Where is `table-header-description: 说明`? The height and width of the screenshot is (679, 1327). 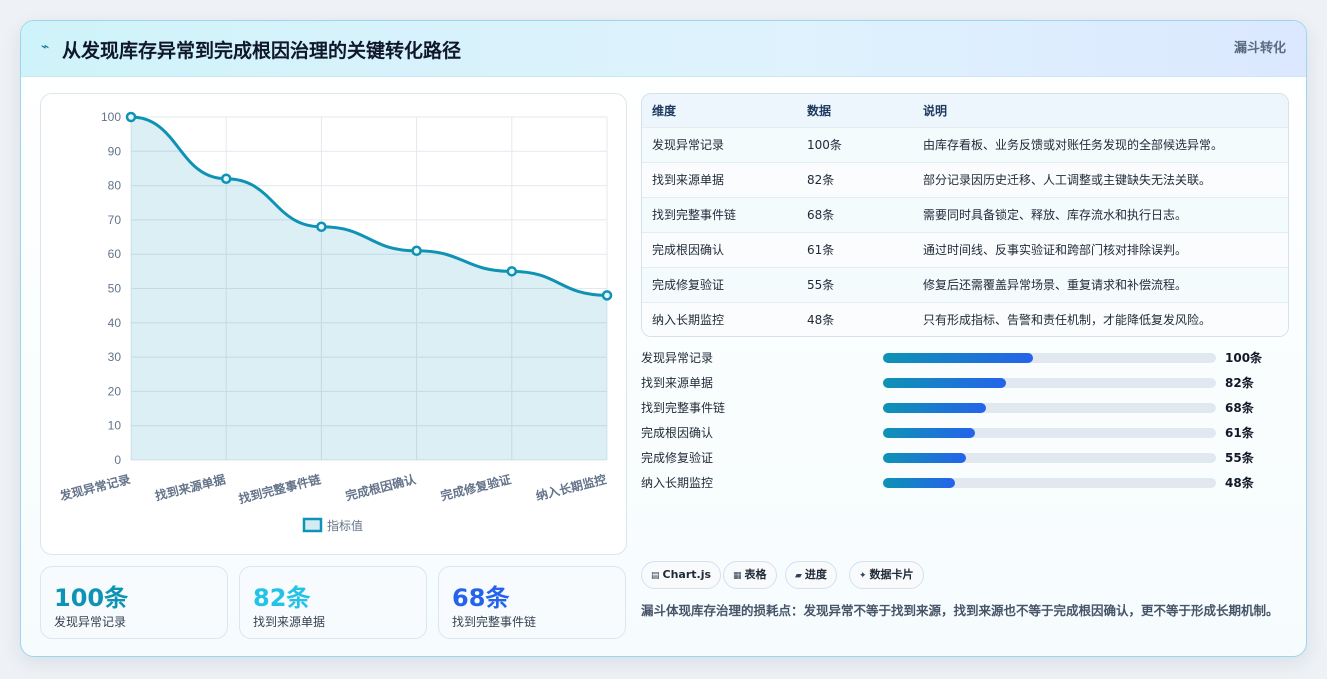 table-header-description: 说明 is located at coordinates (935, 110).